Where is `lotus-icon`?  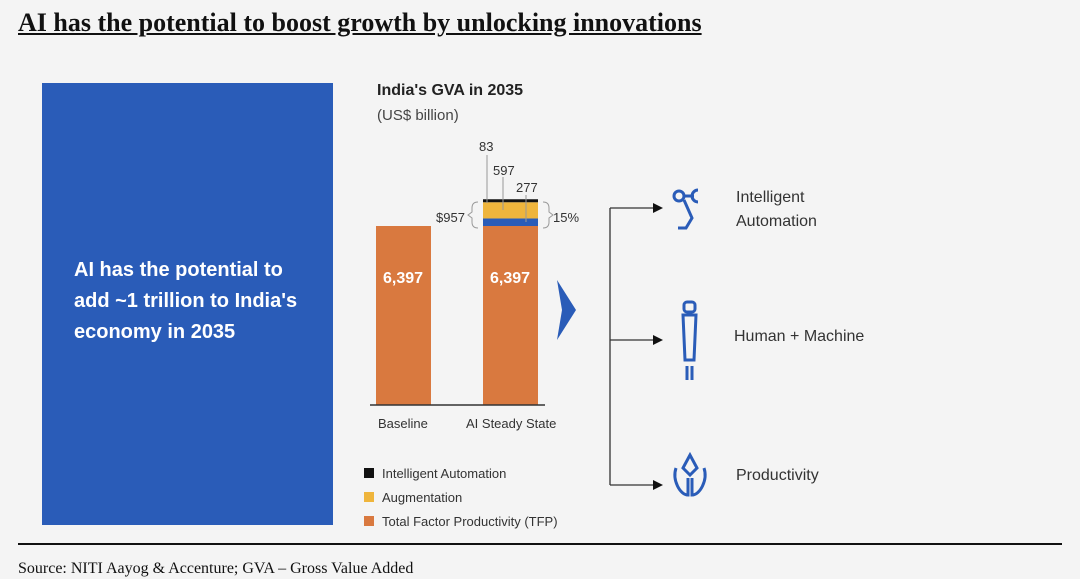 lotus-icon is located at coordinates (690, 474).